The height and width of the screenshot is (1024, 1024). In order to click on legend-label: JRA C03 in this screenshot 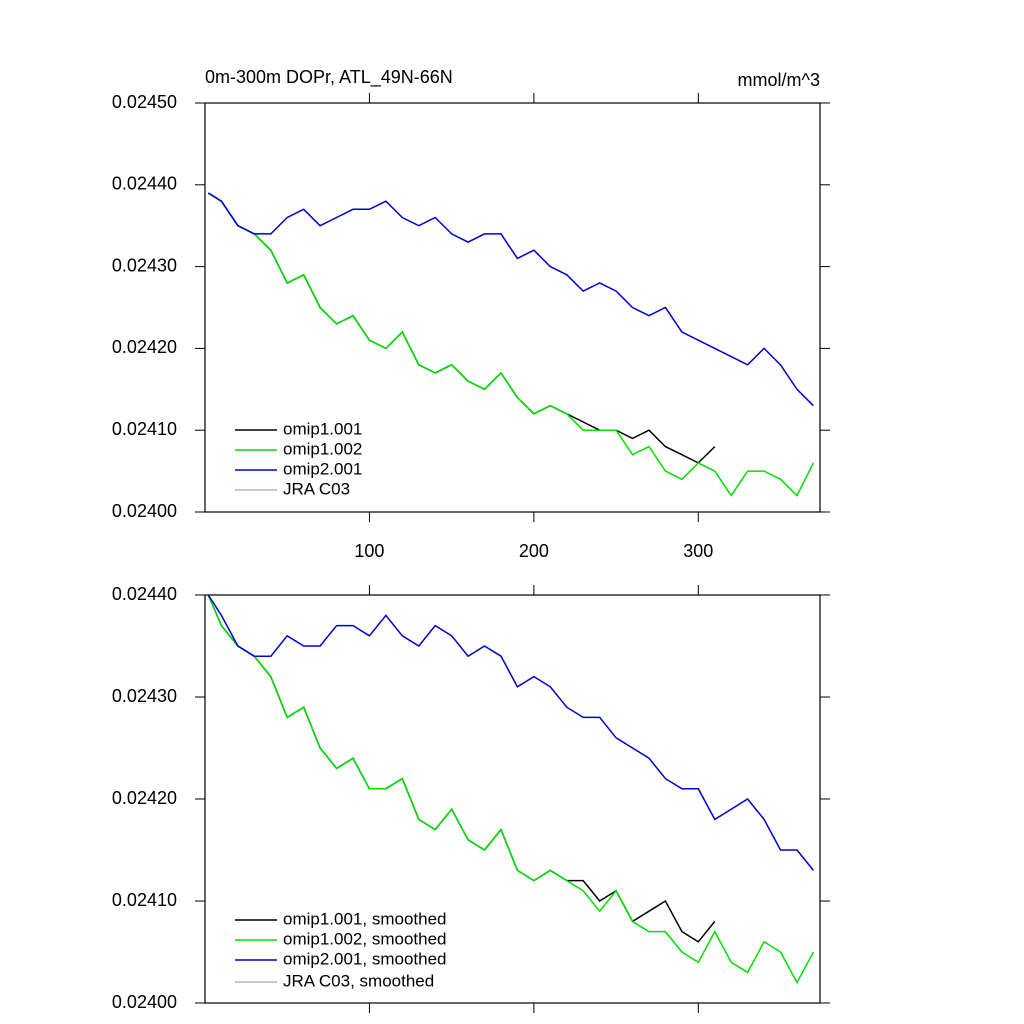, I will do `click(316, 488)`.